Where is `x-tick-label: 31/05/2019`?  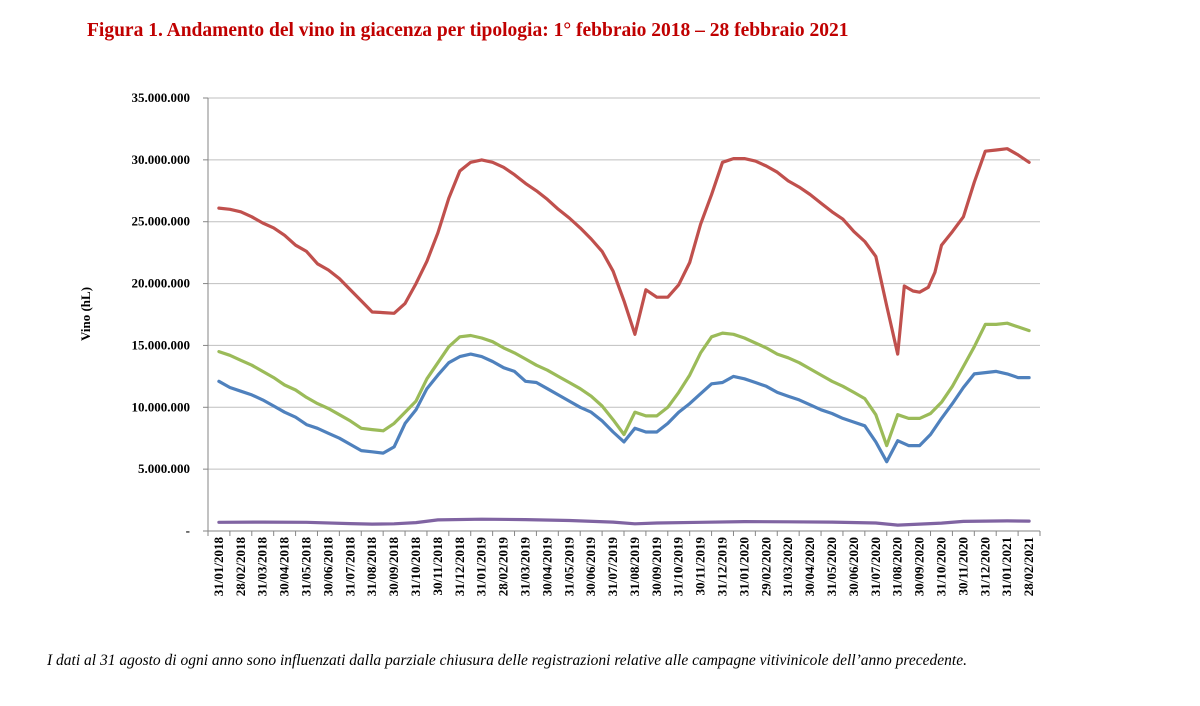
x-tick-label: 31/05/2019 is located at coordinates (568, 567).